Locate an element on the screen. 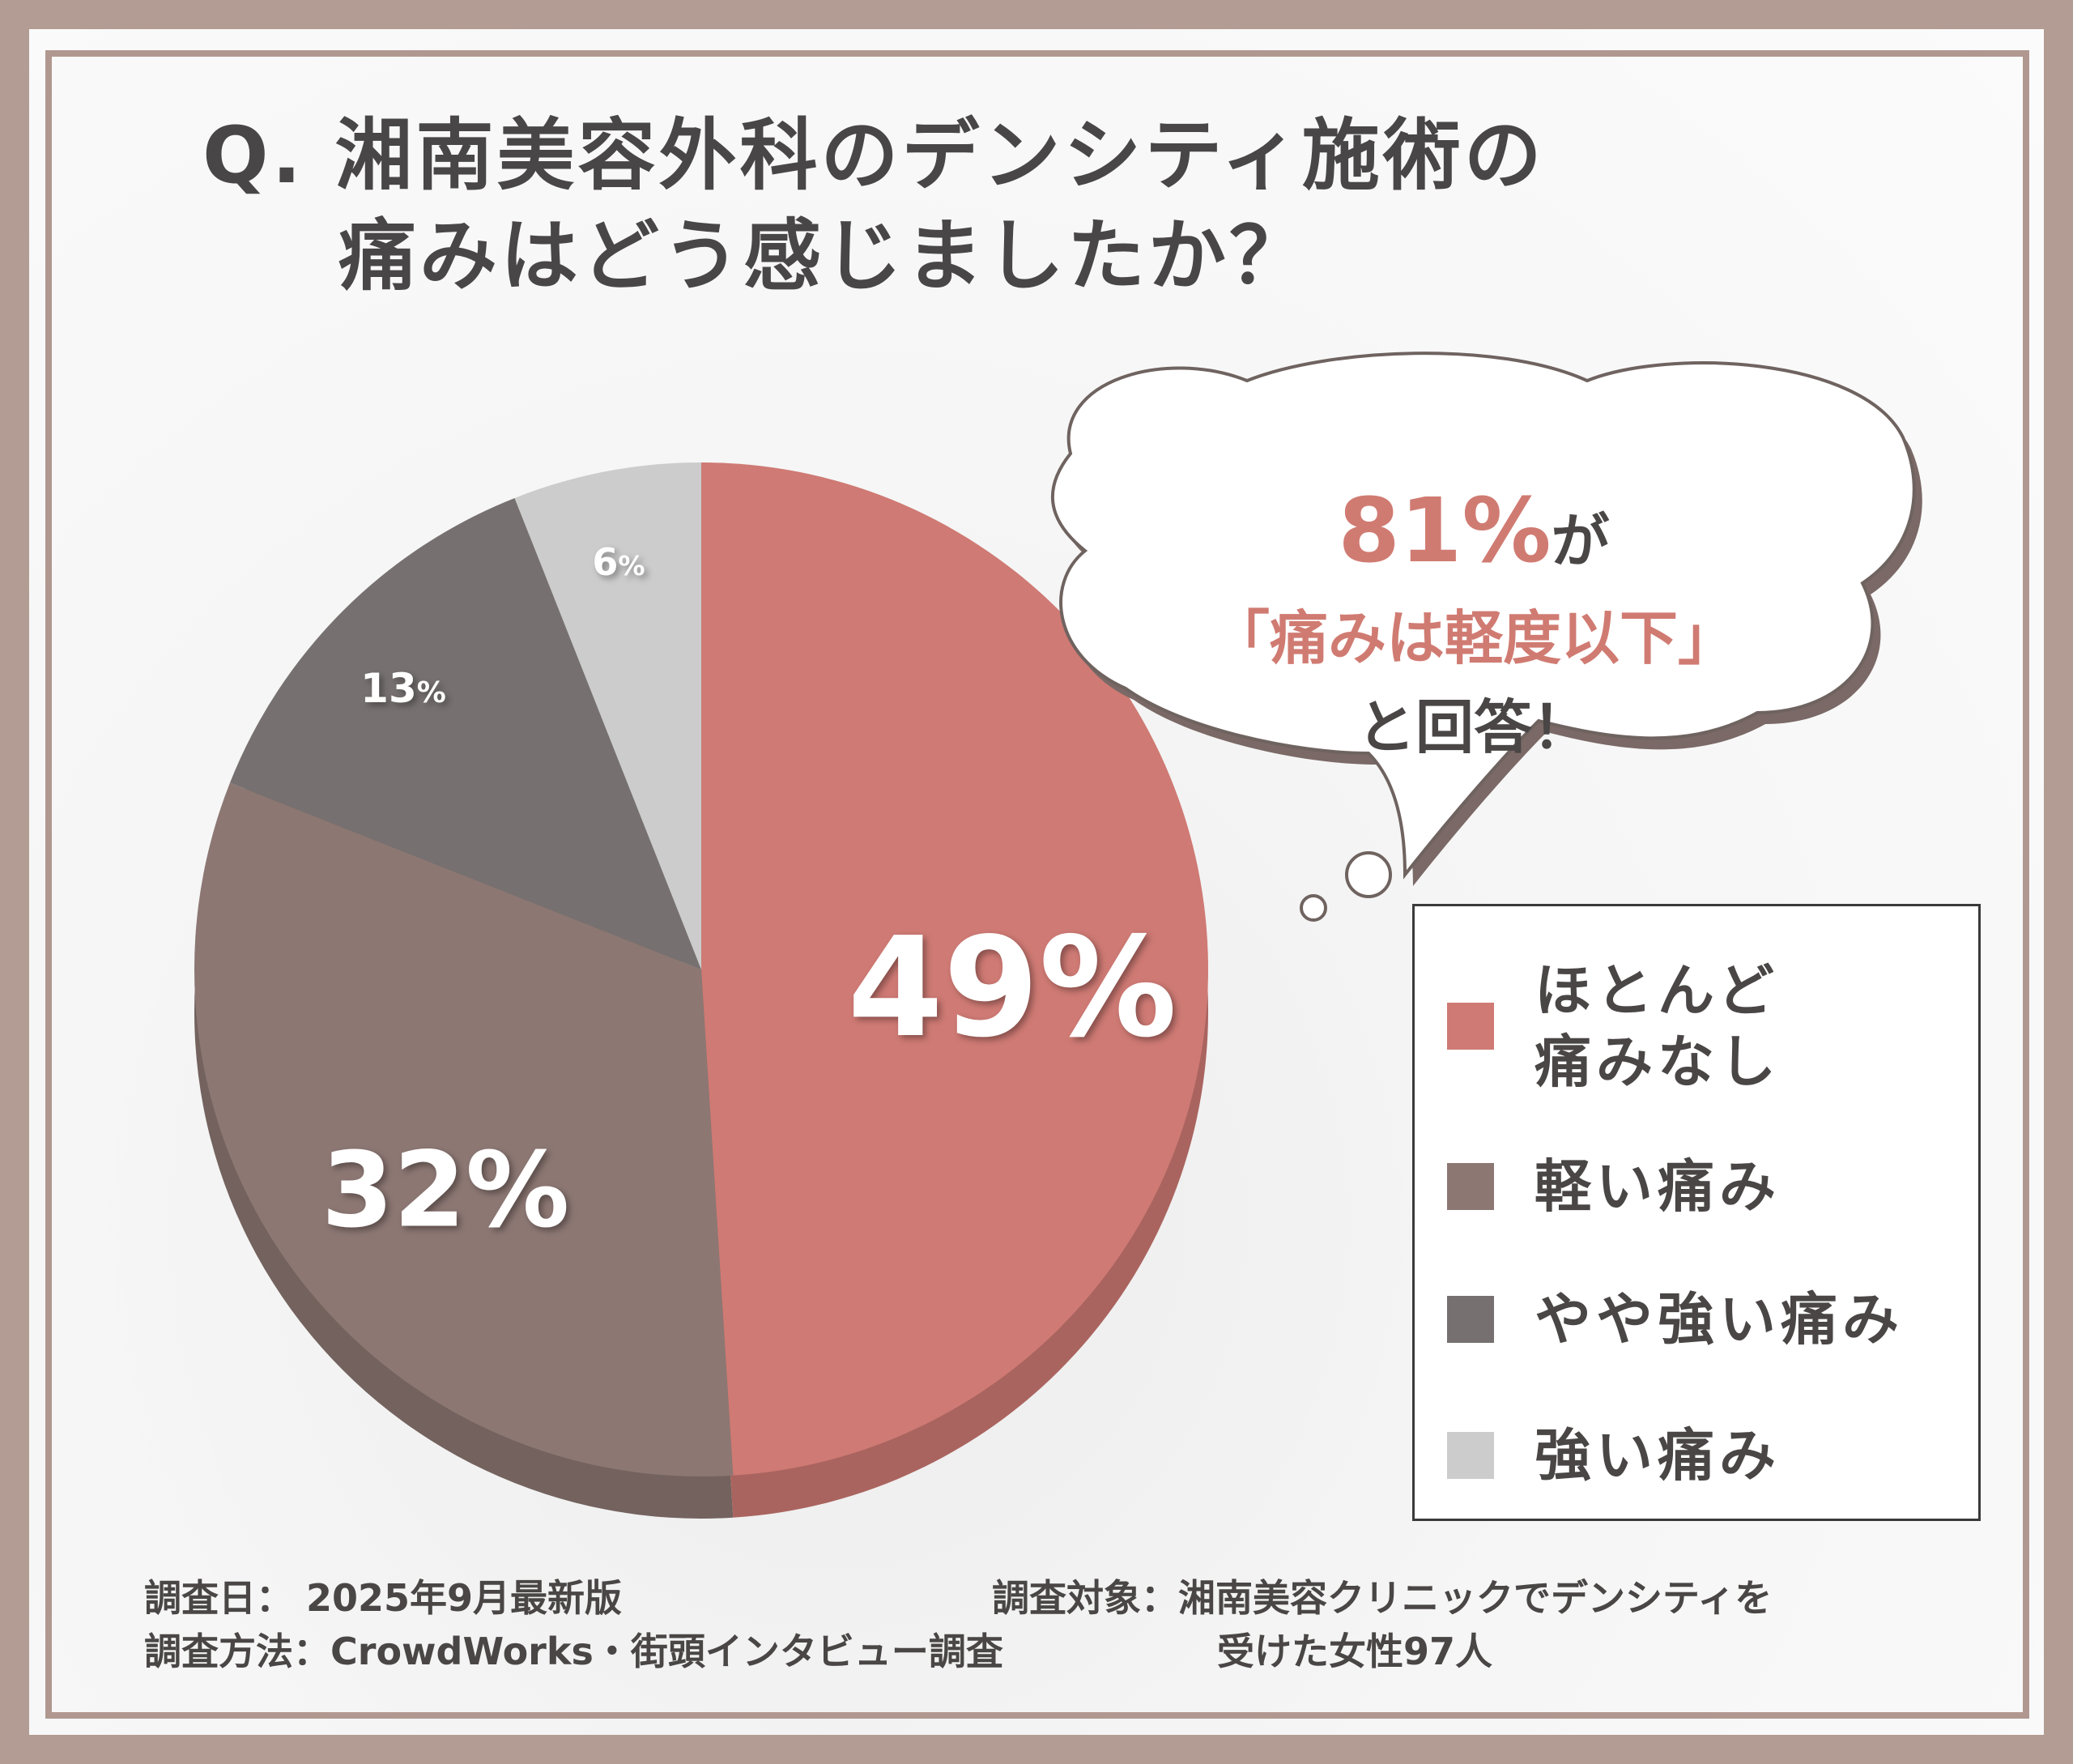  legend-label: 強い痛み is located at coordinates (1658, 1455).